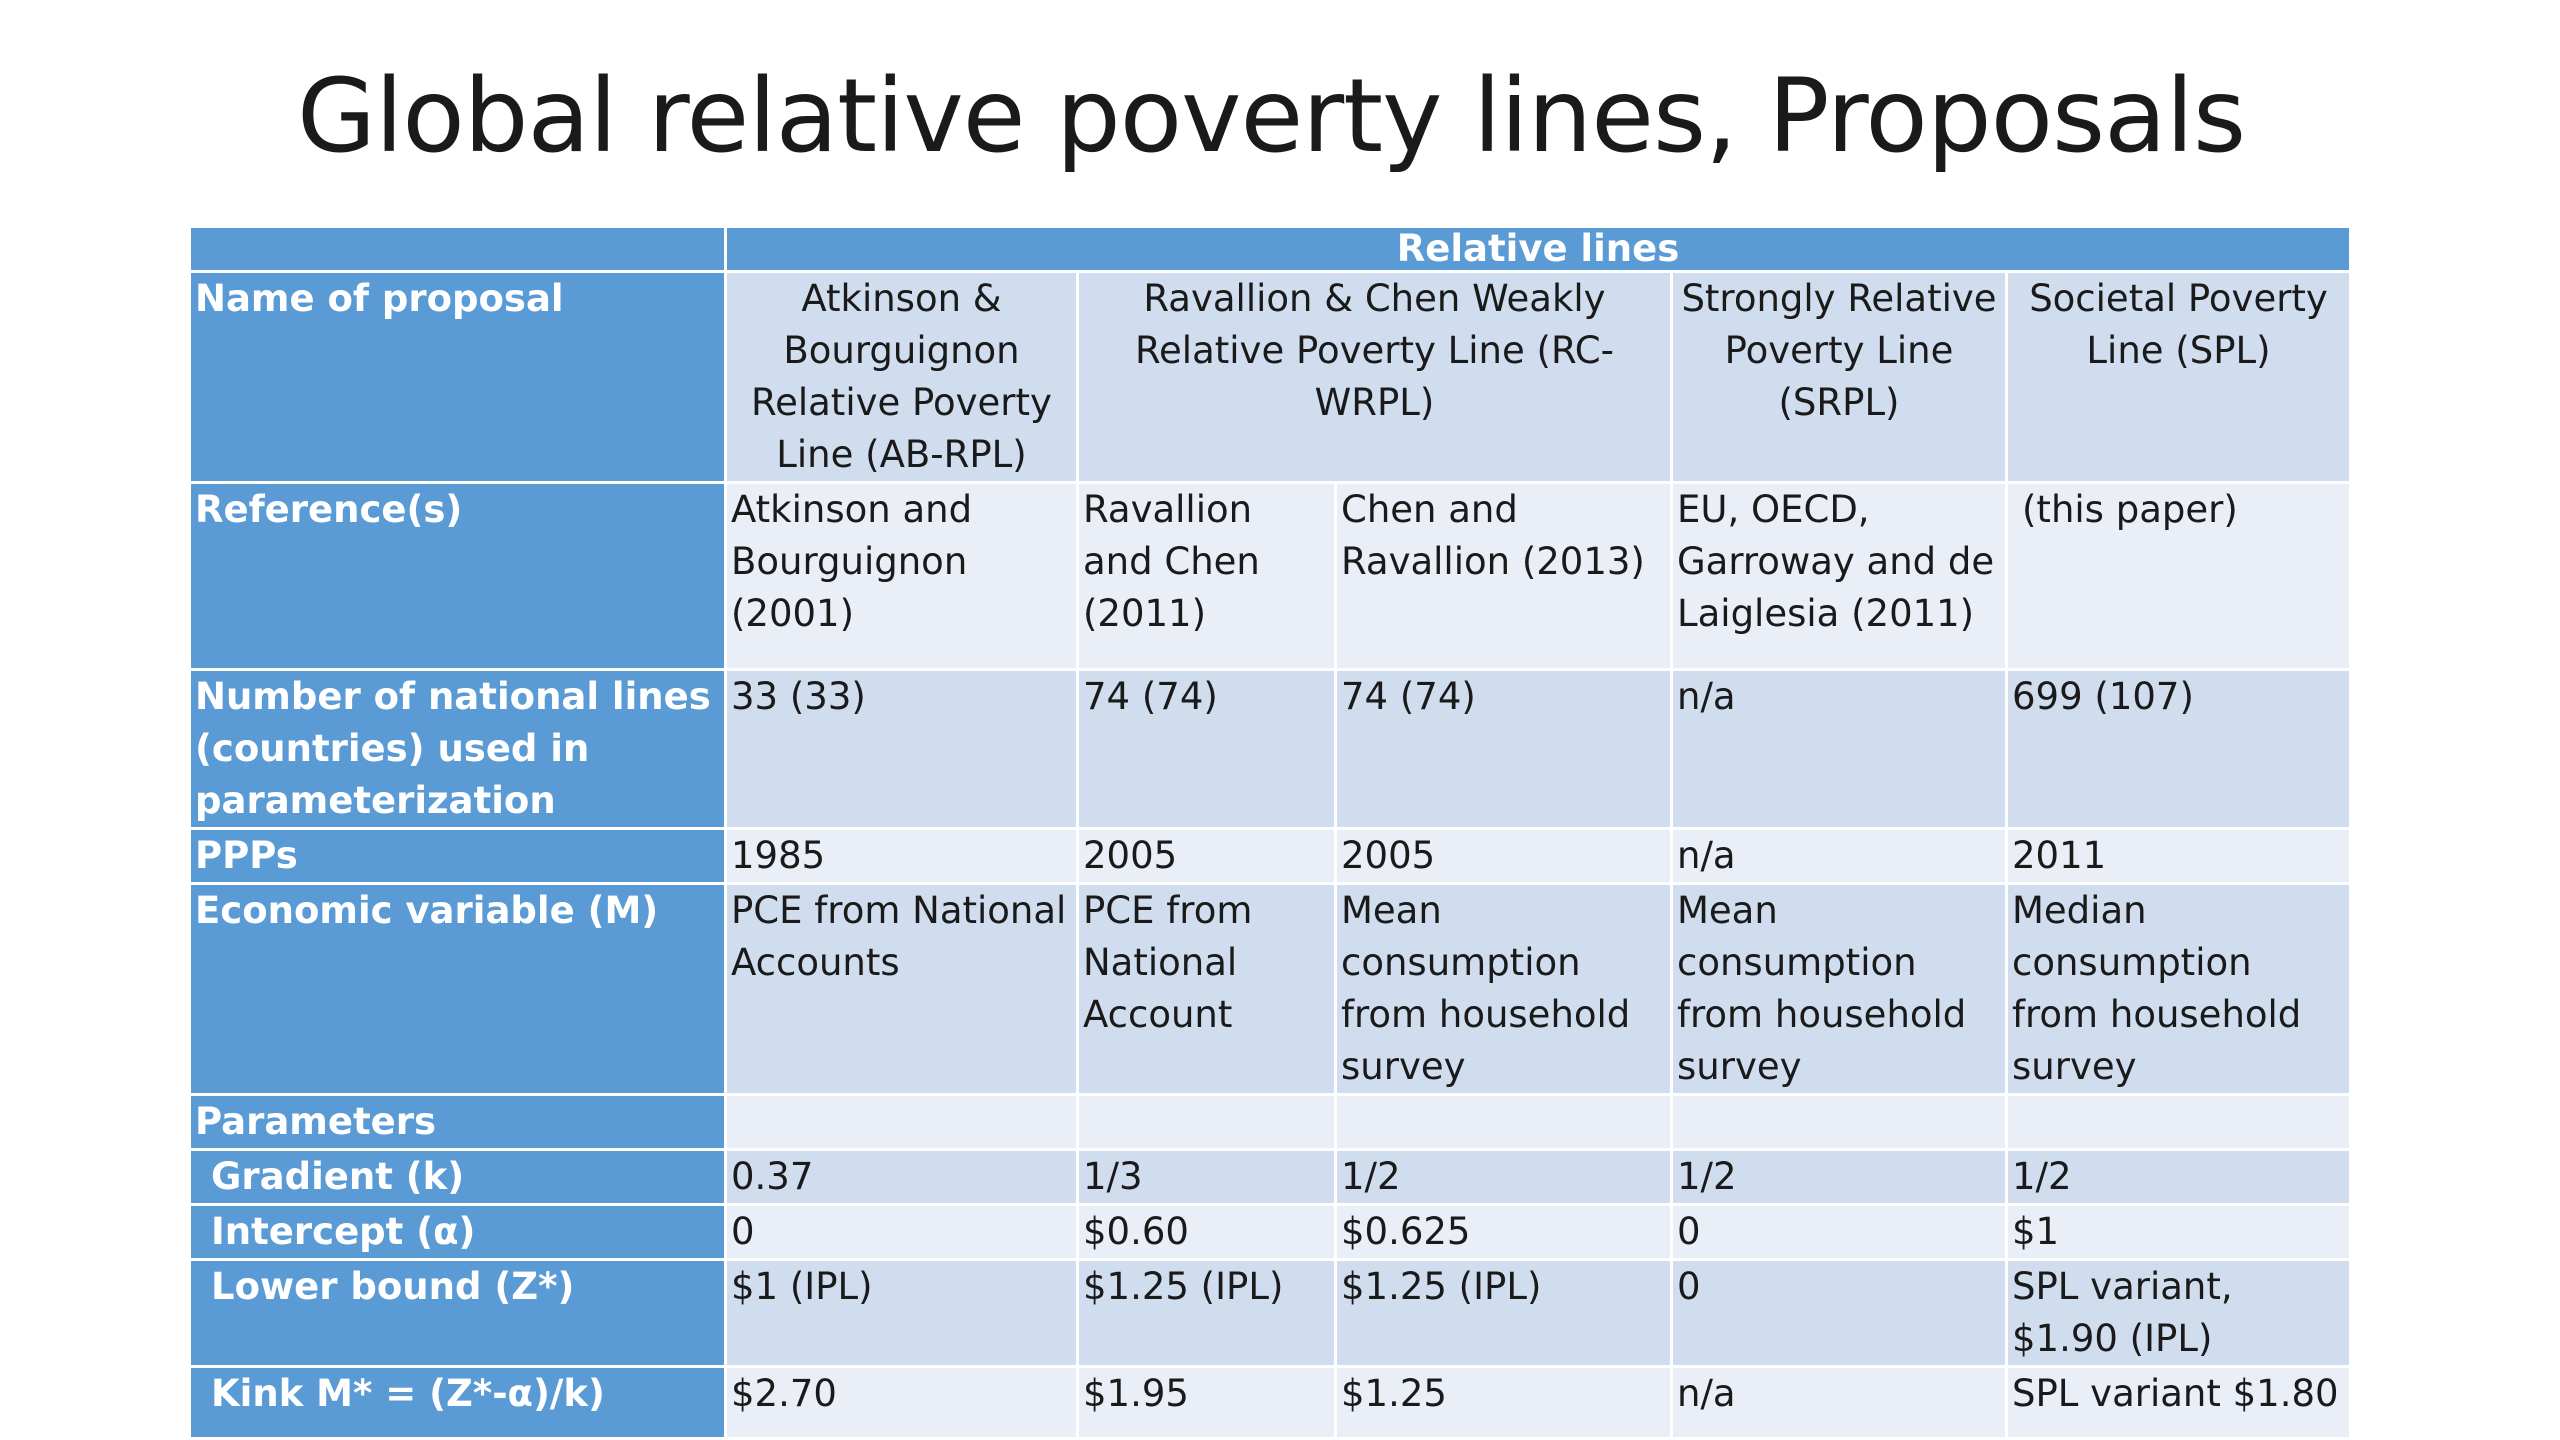 The image size is (2560, 1440). Describe the element at coordinates (1503, 1232) in the screenshot. I see `cell-intercept-rc2: $0.625` at that location.